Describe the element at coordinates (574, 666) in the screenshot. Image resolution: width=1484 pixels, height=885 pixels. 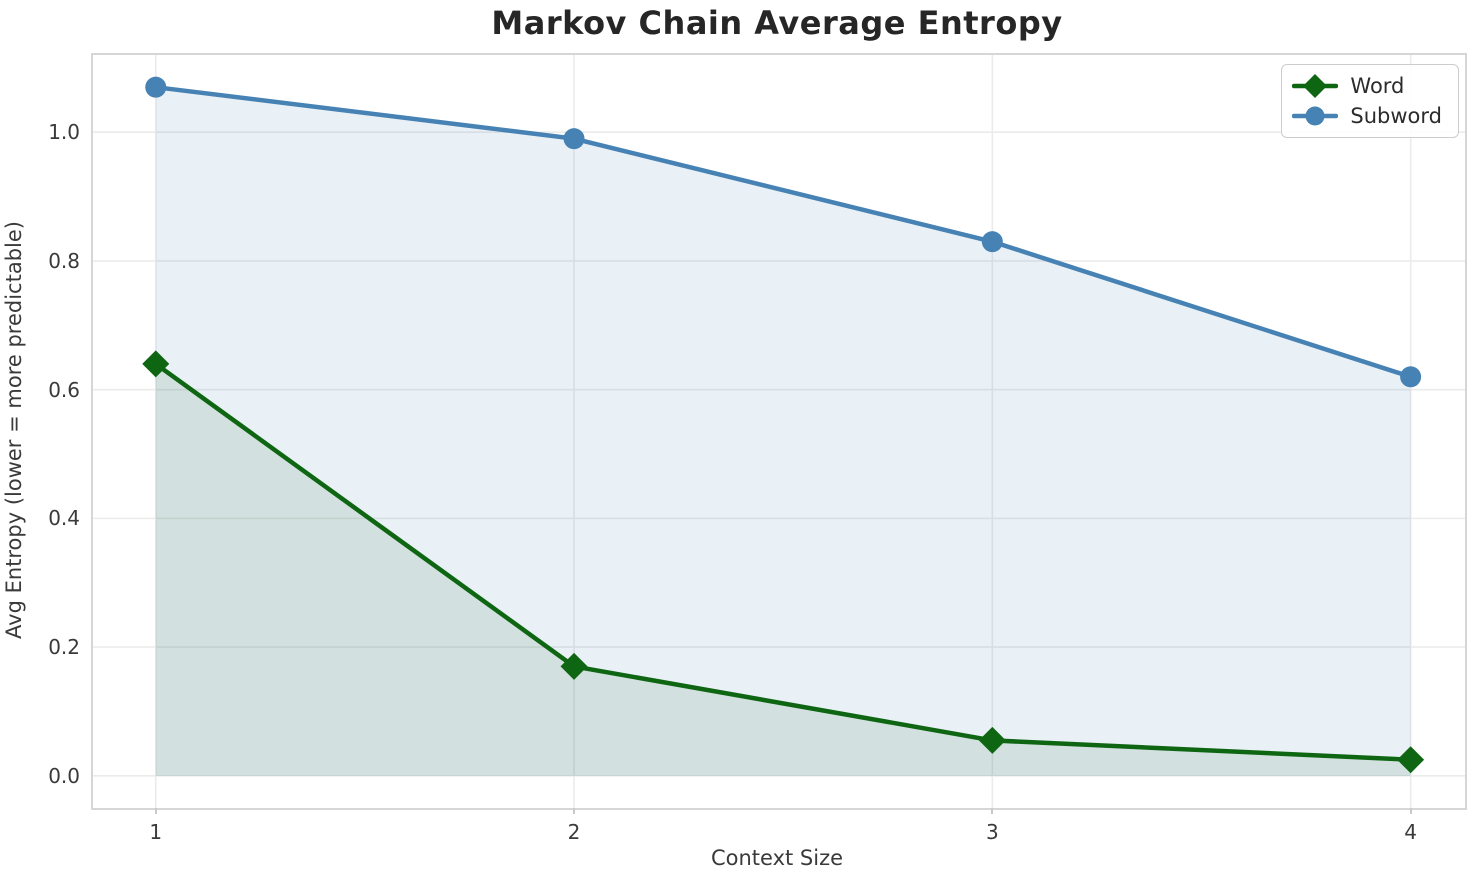
I see `marker-word-x2` at that location.